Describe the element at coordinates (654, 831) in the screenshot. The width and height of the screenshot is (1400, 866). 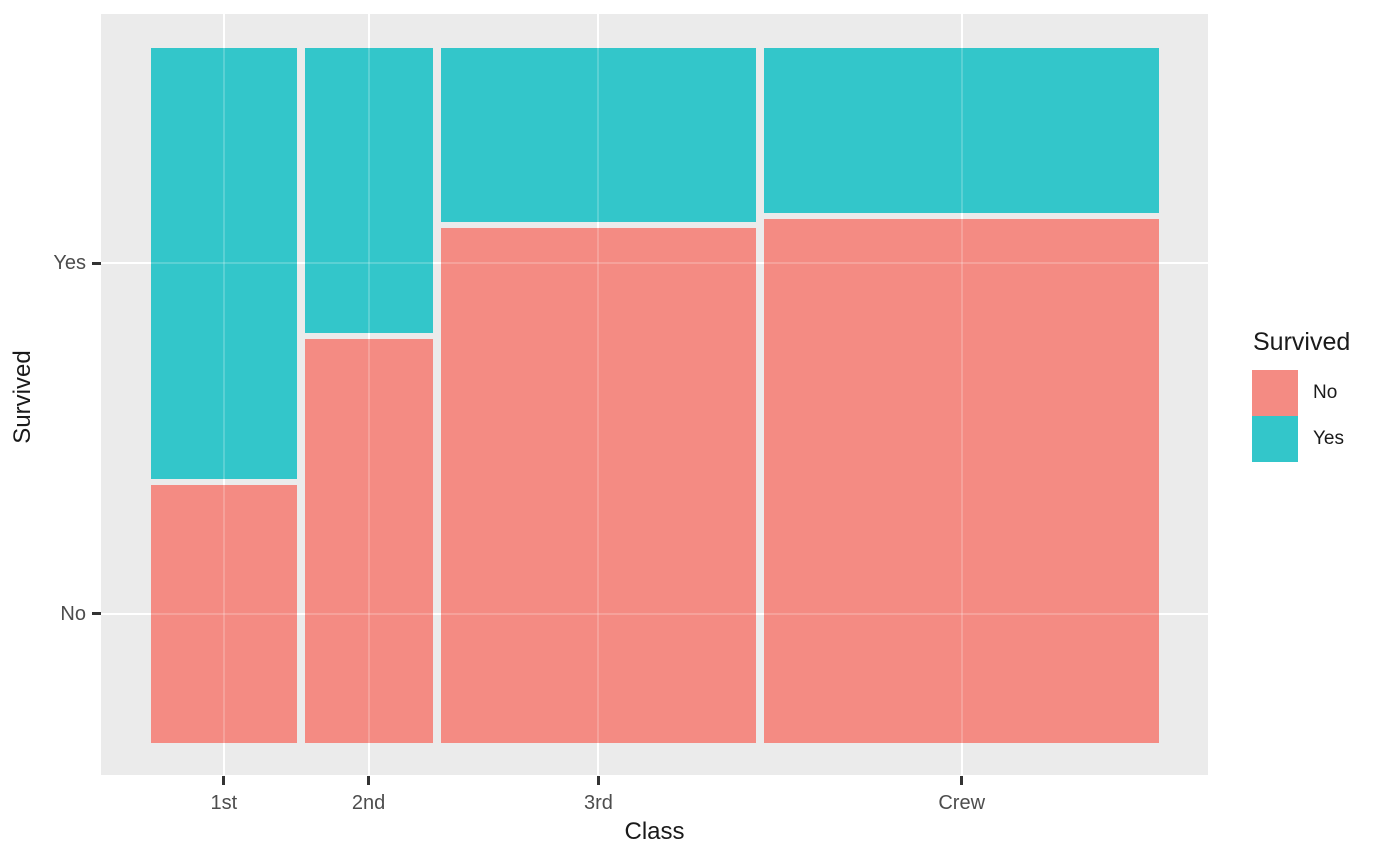
I see `x-axis-title: Class` at that location.